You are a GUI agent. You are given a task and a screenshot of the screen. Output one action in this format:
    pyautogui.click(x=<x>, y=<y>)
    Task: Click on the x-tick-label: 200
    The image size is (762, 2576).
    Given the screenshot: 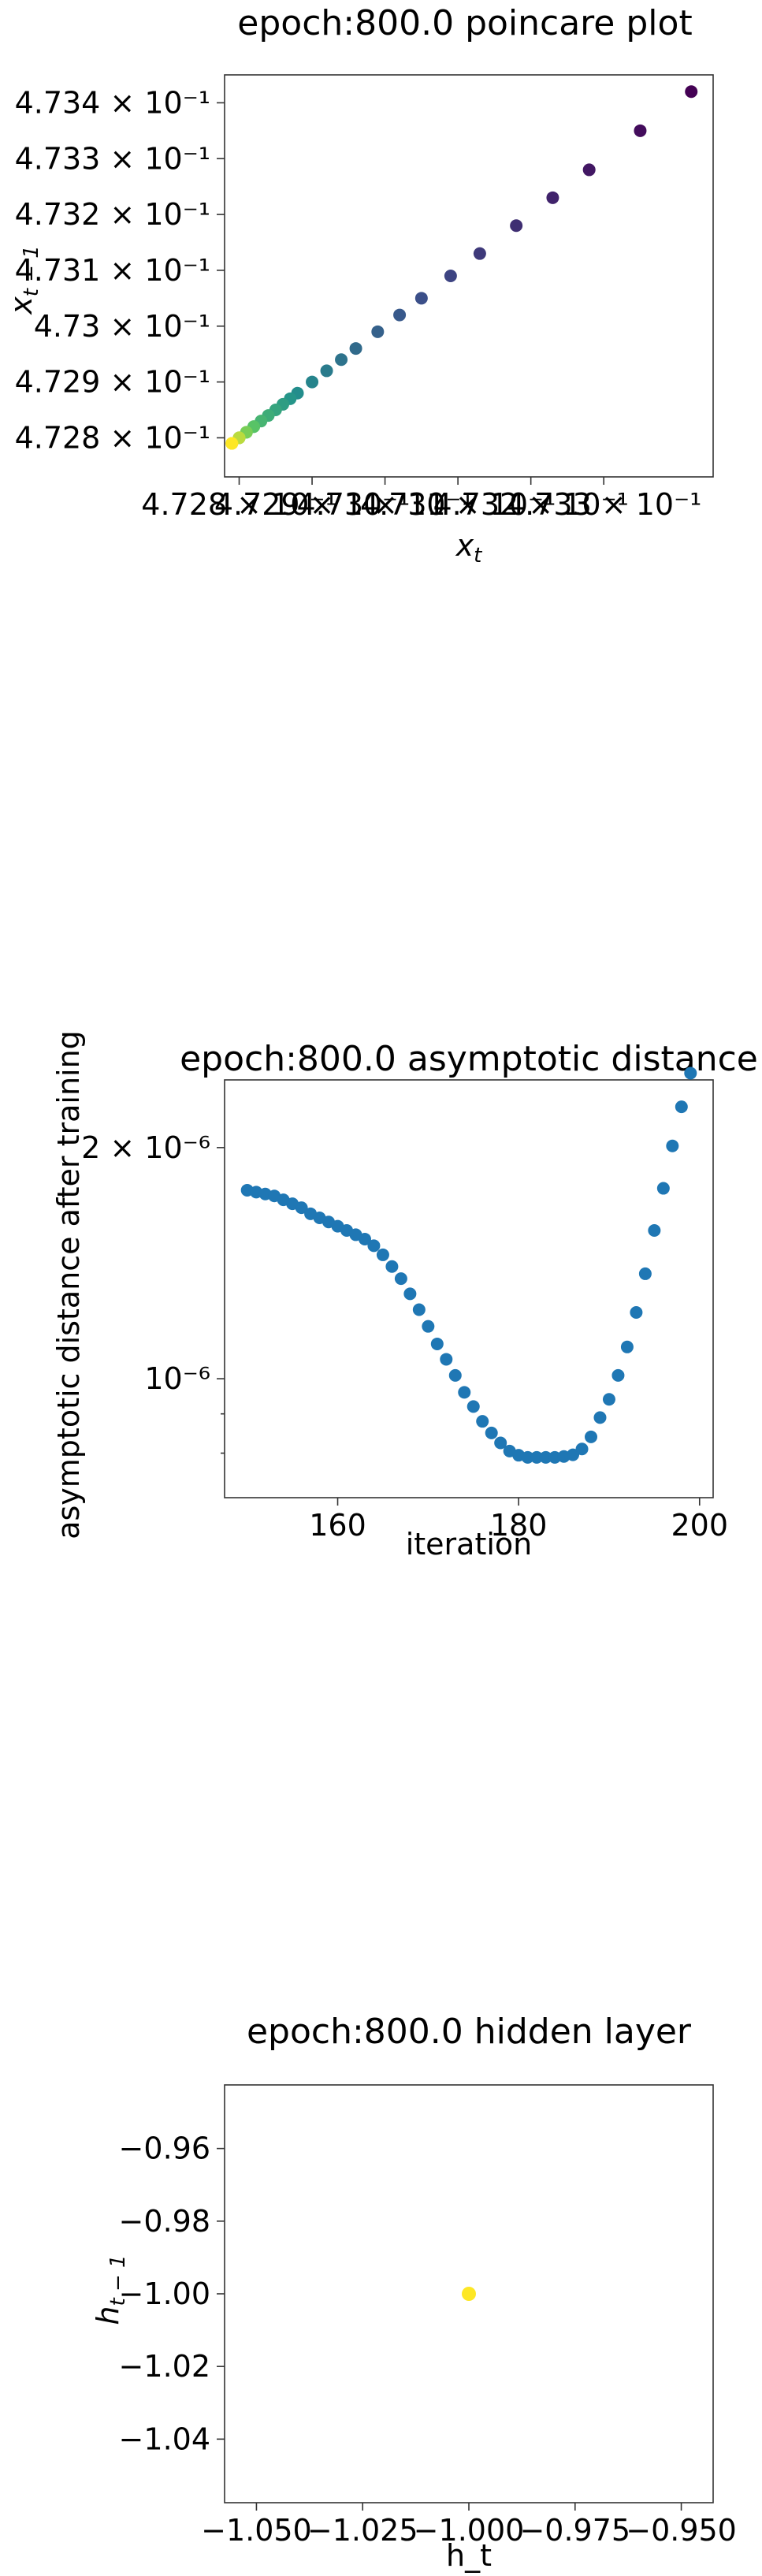 What is the action you would take?
    pyautogui.click(x=700, y=1525)
    